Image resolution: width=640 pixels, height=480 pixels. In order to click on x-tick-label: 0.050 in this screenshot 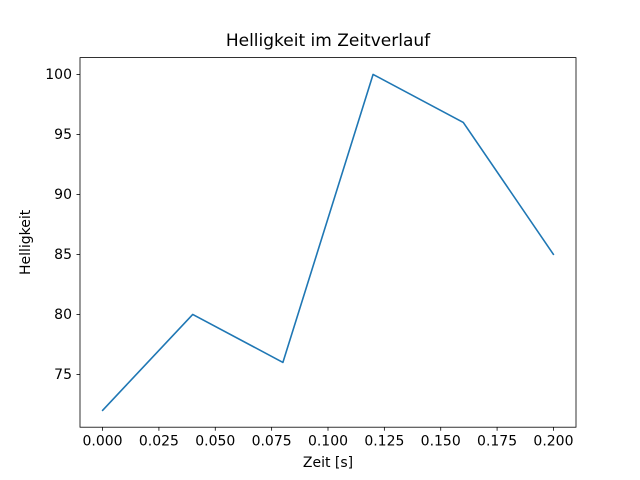, I will do `click(215, 442)`.